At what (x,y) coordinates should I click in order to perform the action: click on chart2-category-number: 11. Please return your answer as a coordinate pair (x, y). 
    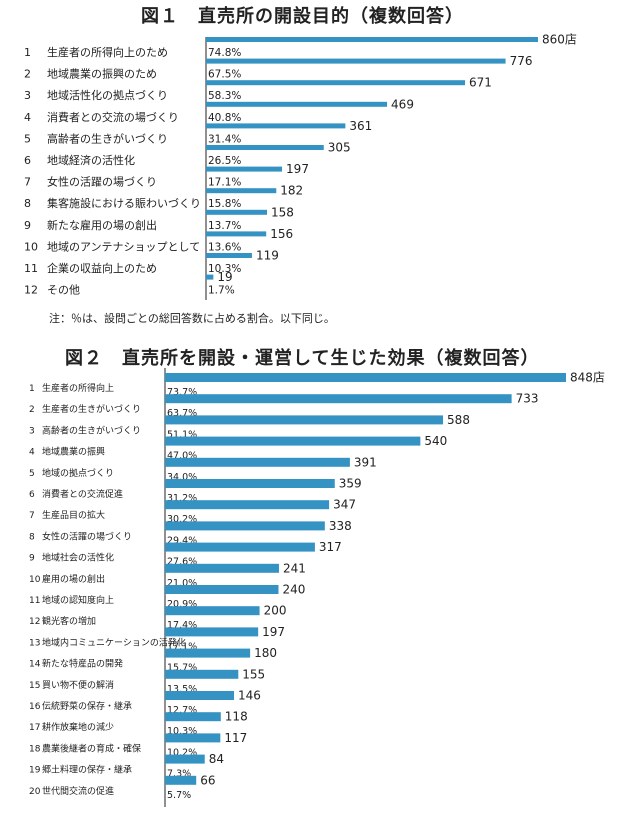
    Looking at the image, I should click on (34, 601).